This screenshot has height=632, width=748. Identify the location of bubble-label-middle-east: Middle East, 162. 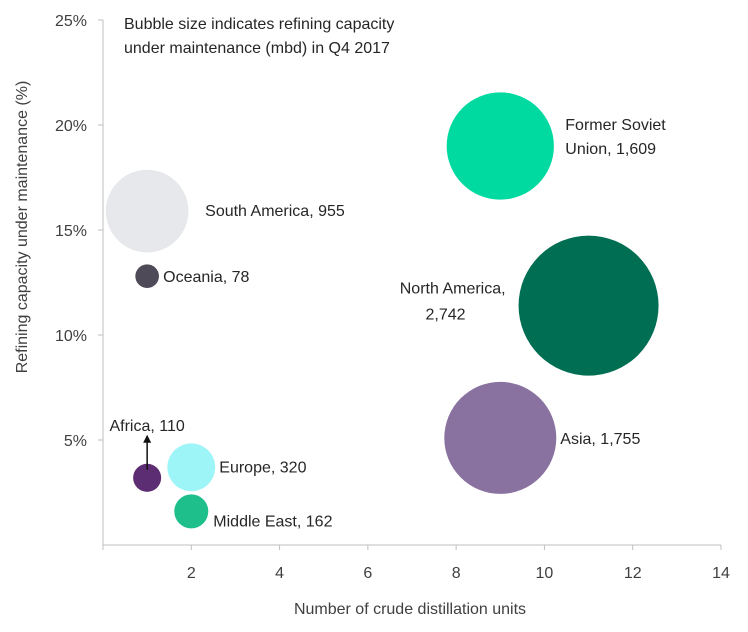
(272, 521).